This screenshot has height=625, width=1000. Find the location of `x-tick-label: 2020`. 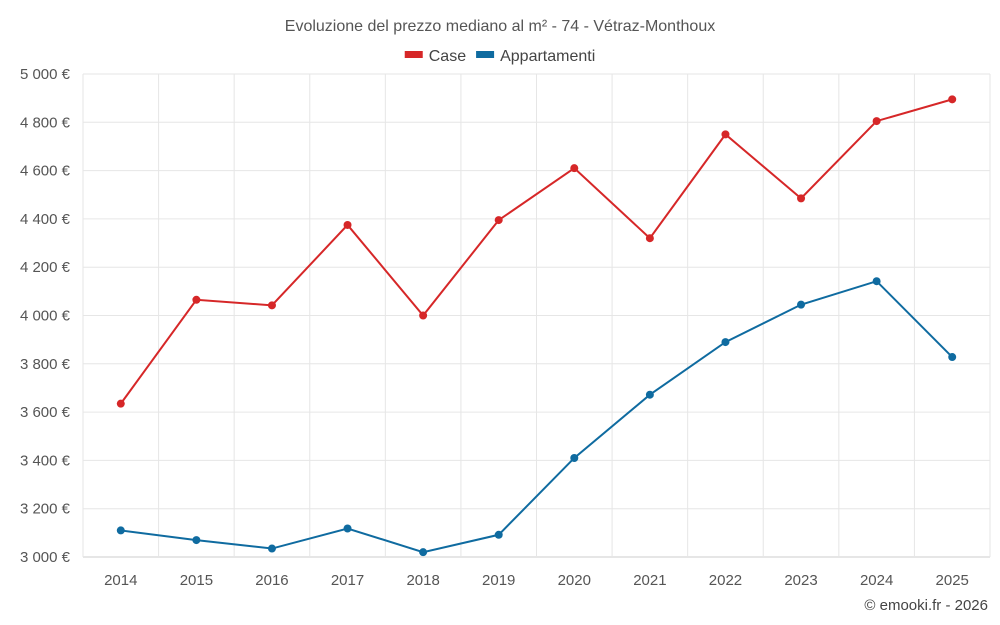

x-tick-label: 2020 is located at coordinates (574, 580).